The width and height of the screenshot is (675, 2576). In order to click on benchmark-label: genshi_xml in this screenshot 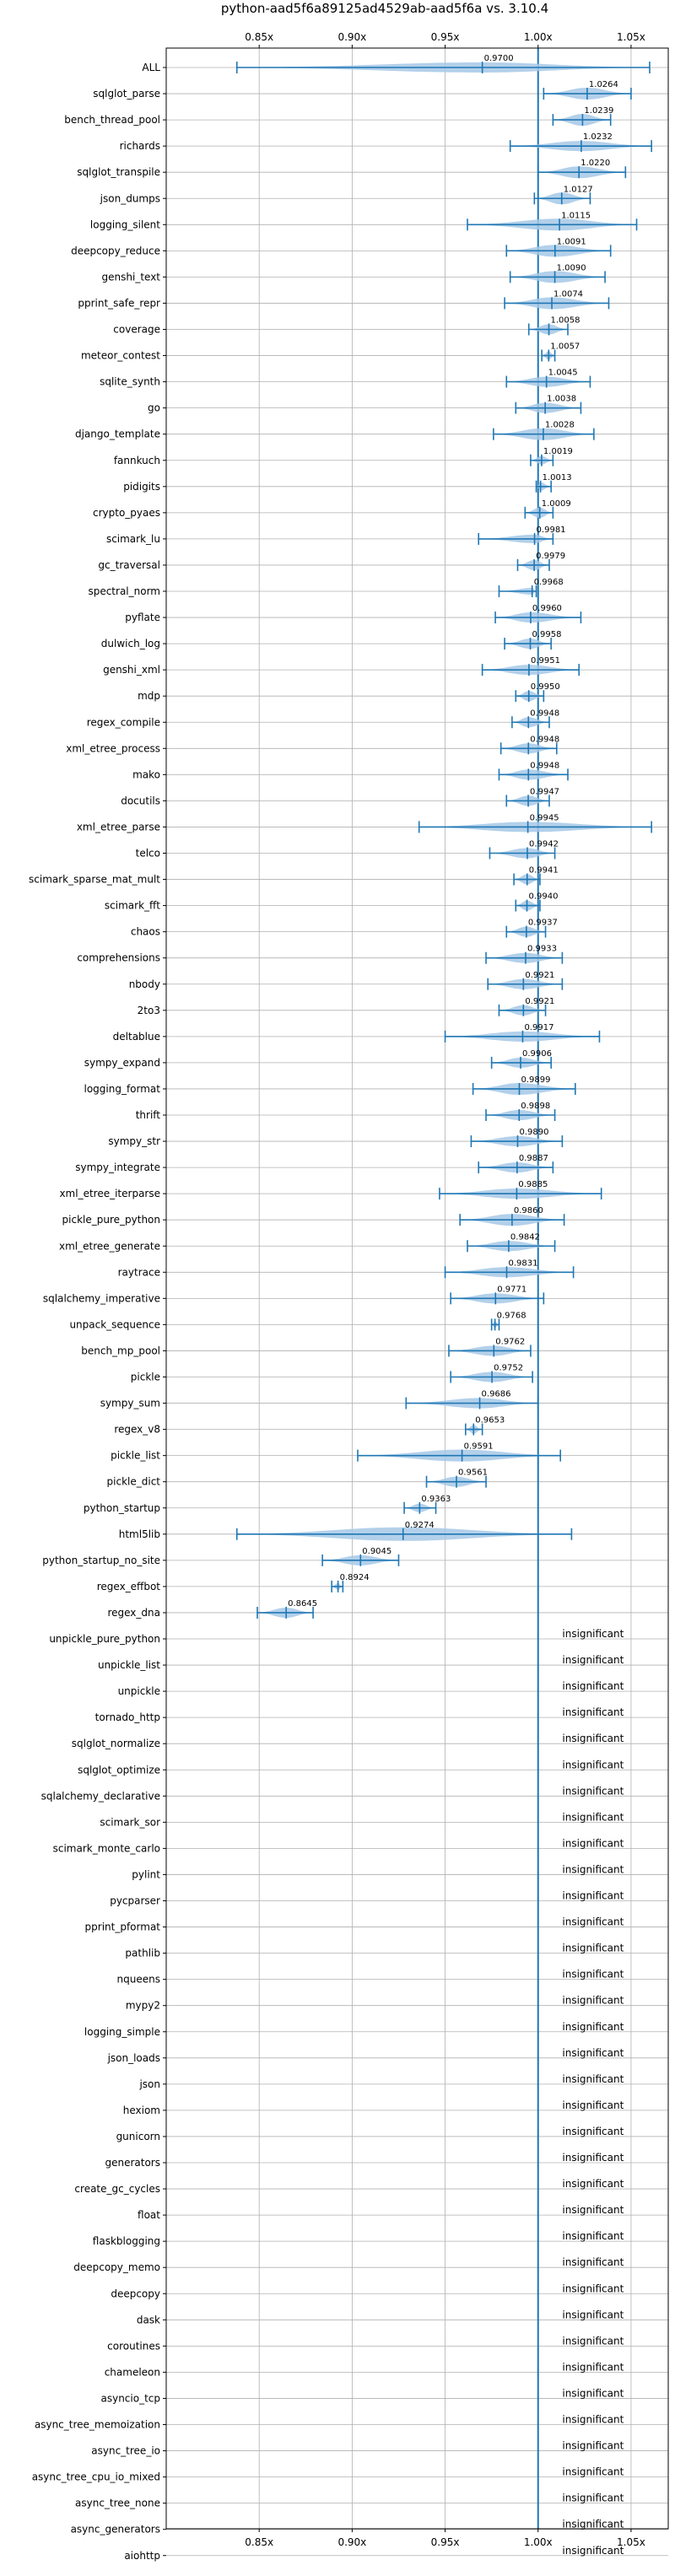, I will do `click(131, 670)`.